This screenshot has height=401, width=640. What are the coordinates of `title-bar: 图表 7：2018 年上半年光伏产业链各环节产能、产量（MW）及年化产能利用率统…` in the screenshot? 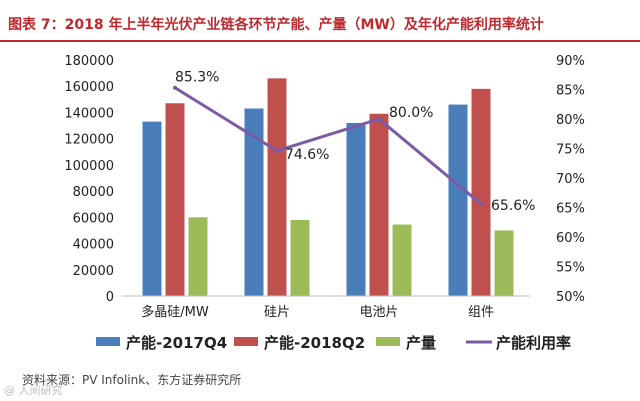 It's located at (320, 21).